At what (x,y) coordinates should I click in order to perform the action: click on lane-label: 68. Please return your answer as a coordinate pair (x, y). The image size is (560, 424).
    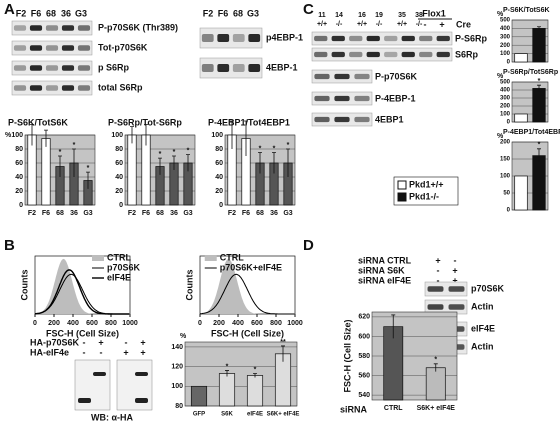
    Looking at the image, I should click on (238, 13).